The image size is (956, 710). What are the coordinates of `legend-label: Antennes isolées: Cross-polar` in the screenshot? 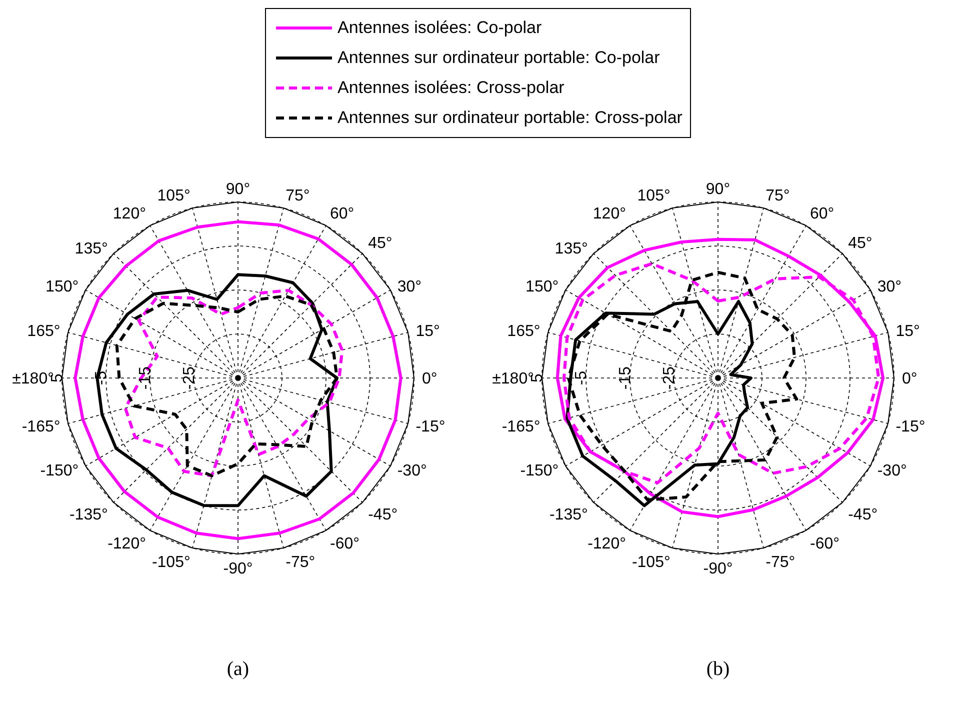 It's located at (451, 88).